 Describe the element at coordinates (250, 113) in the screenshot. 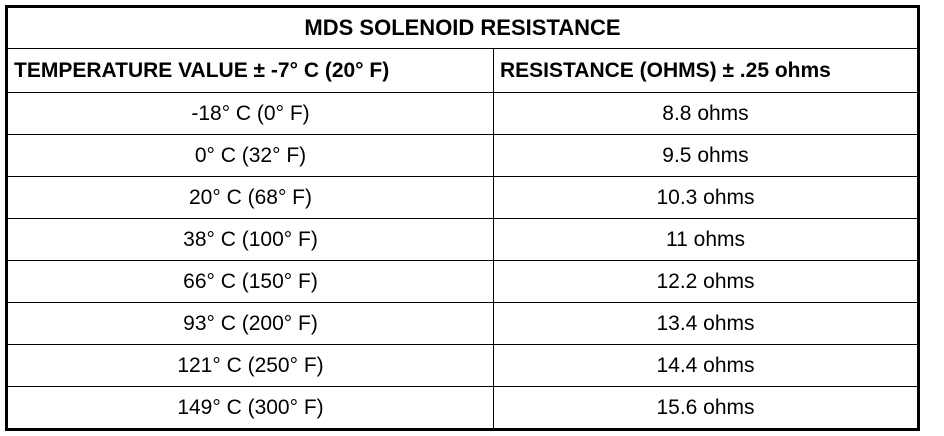

I see `temperature-cell: -18° C (0° F)` at that location.